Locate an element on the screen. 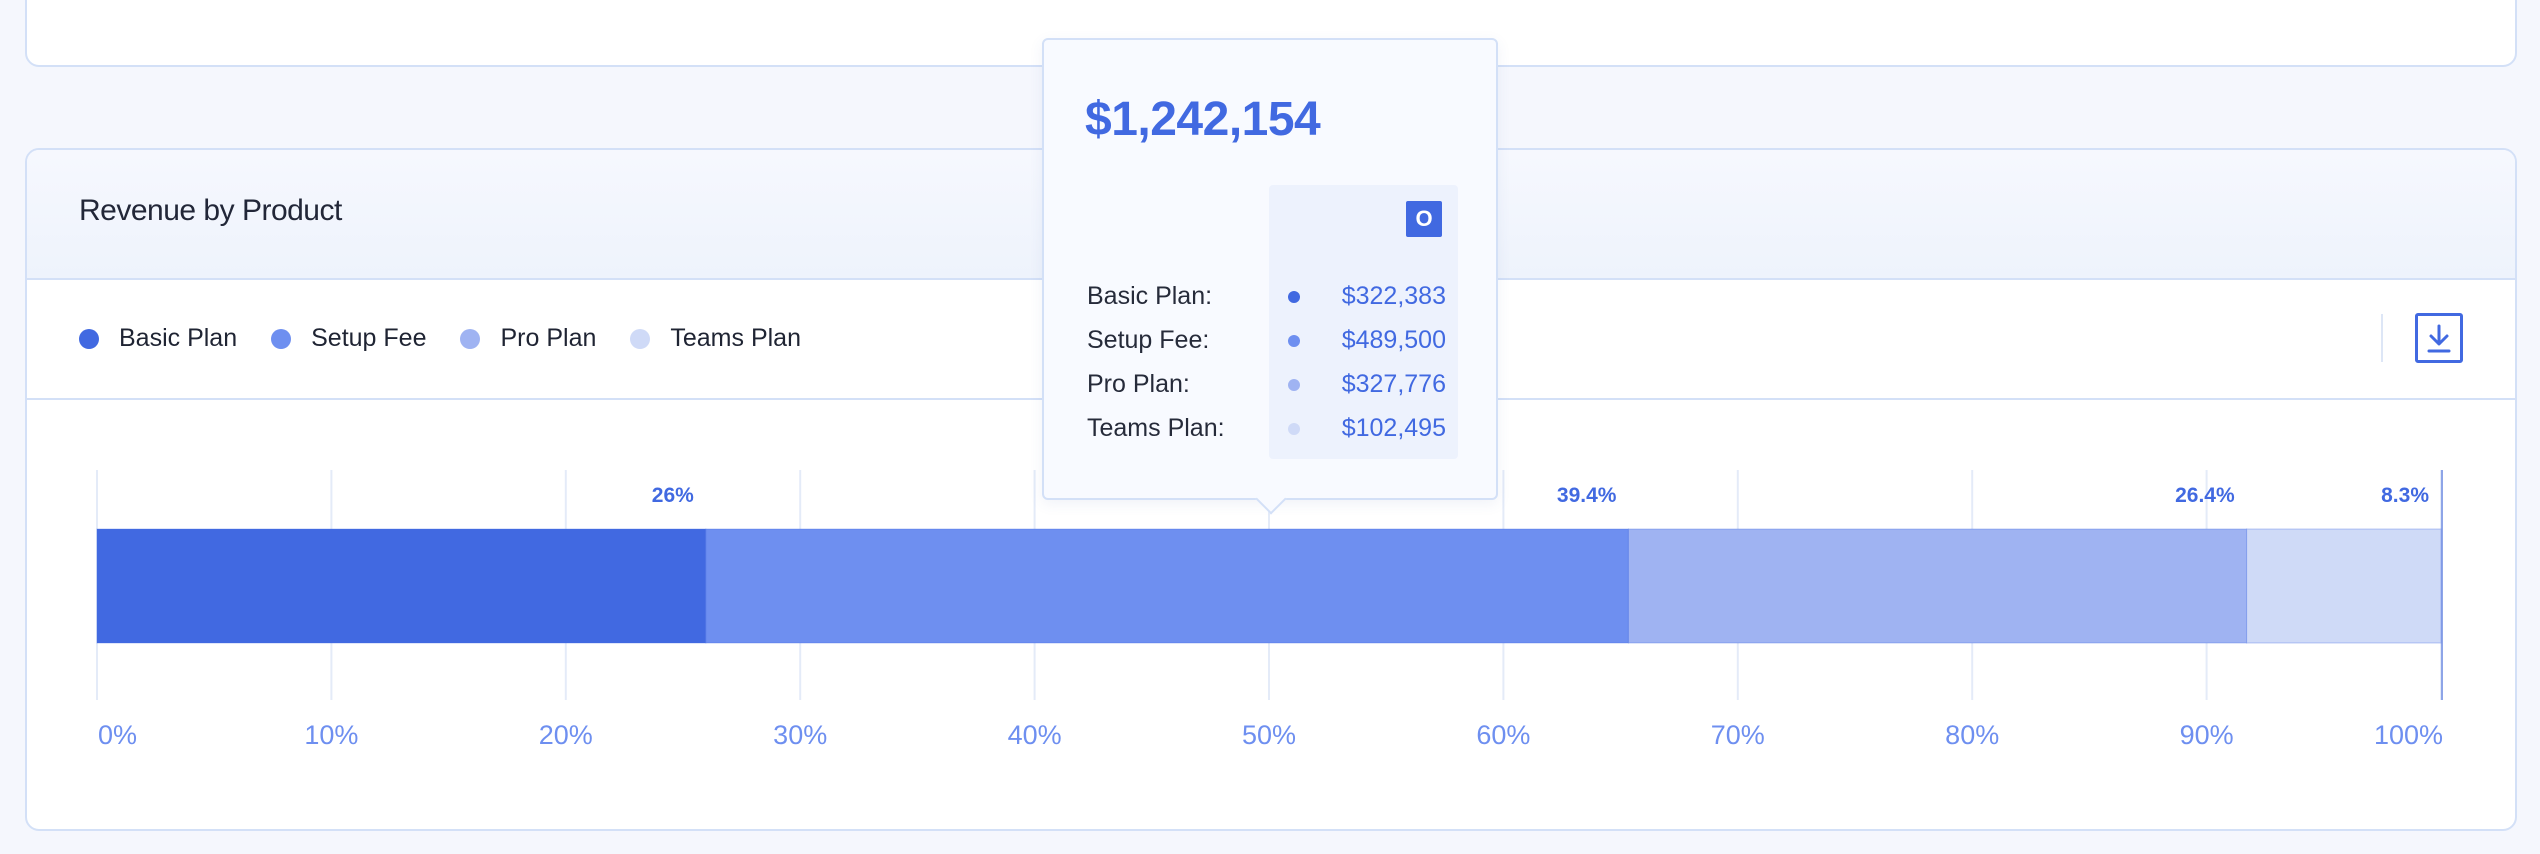 This screenshot has width=2540, height=854. tooltip-row-pro-plan: Pro Plan: $327,776 is located at coordinates (1272, 384).